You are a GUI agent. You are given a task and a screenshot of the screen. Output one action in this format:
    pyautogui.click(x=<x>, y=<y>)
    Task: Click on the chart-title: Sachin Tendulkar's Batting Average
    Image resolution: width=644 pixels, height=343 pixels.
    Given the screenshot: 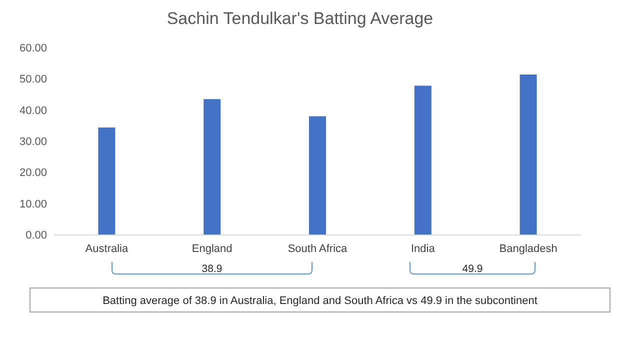 What is the action you would take?
    pyautogui.click(x=300, y=18)
    